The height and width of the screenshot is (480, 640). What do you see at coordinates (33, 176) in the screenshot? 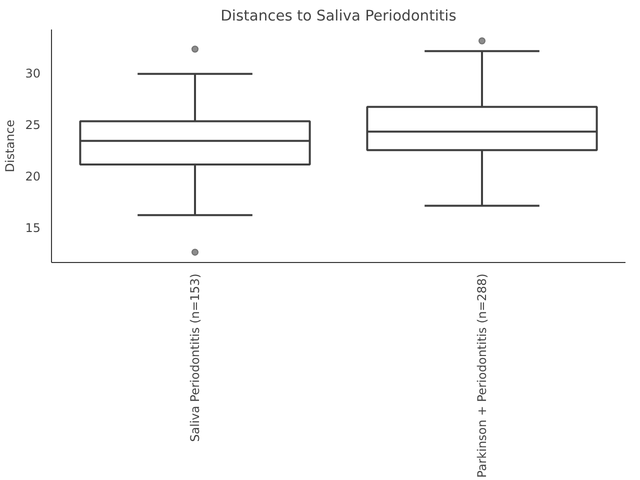
I see `y-tick-label: 20` at bounding box center [33, 176].